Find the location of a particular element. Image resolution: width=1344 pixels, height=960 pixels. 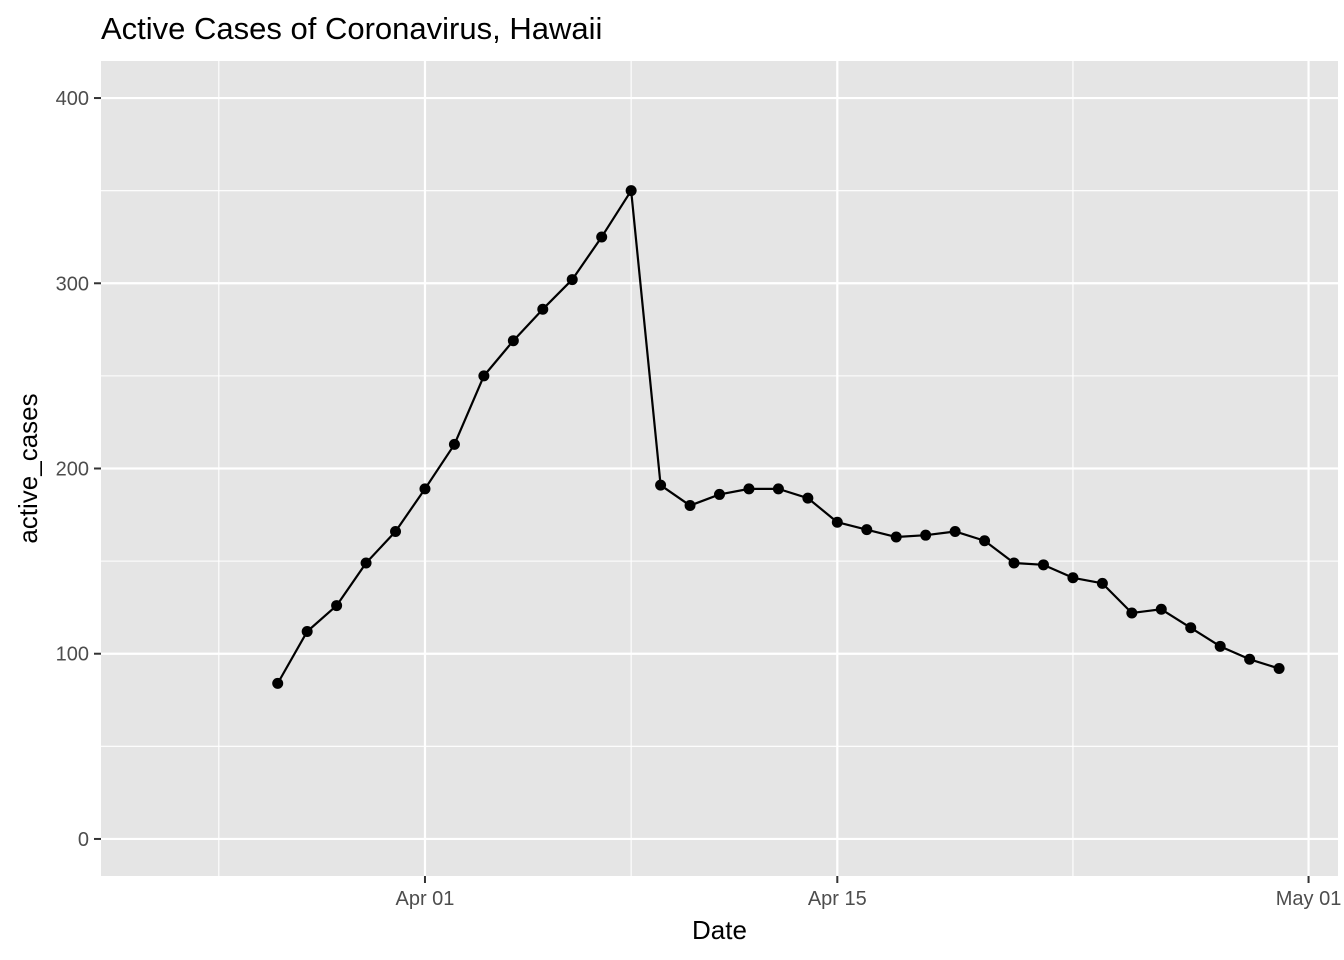

chart-title: Active Cases of Coronavirus, Hawaii is located at coordinates (351, 28).